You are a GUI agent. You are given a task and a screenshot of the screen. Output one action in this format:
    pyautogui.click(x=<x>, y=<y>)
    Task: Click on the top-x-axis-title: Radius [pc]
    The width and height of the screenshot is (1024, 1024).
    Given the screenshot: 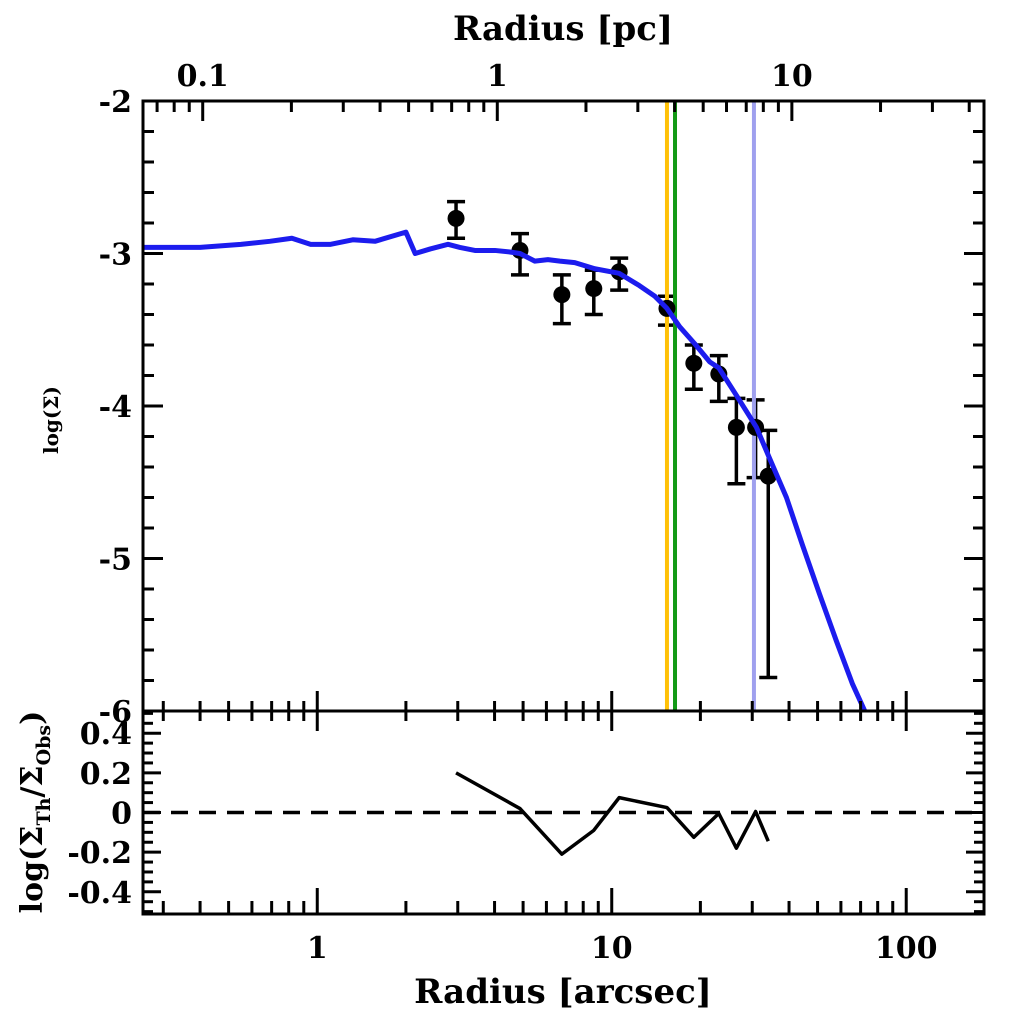 What is the action you would take?
    pyautogui.click(x=563, y=29)
    